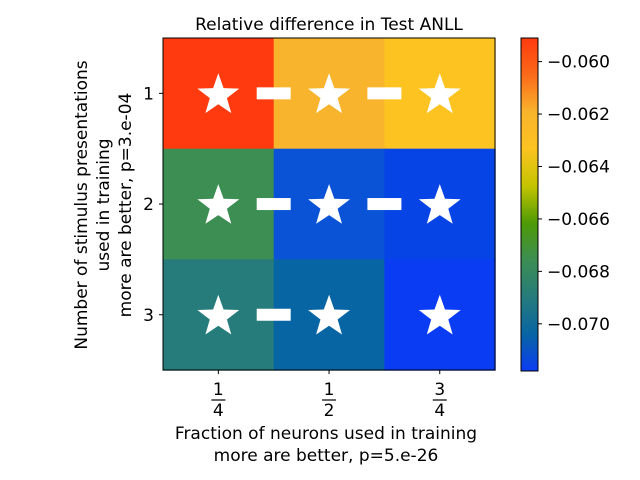 This screenshot has height=480, width=640. I want to click on chart-title: Relative difference in Test ANLL, so click(329, 25).